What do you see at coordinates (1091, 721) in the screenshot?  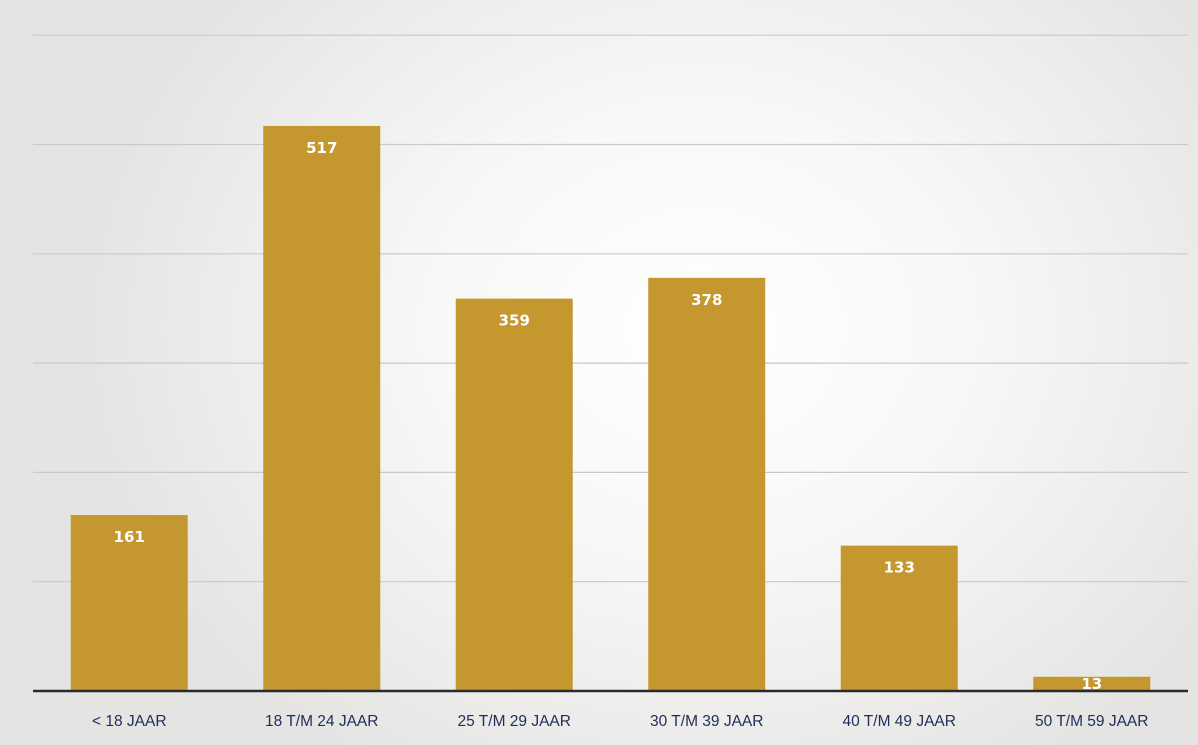 I see `x-tick-label: 50 T/M 59 JAAR` at bounding box center [1091, 721].